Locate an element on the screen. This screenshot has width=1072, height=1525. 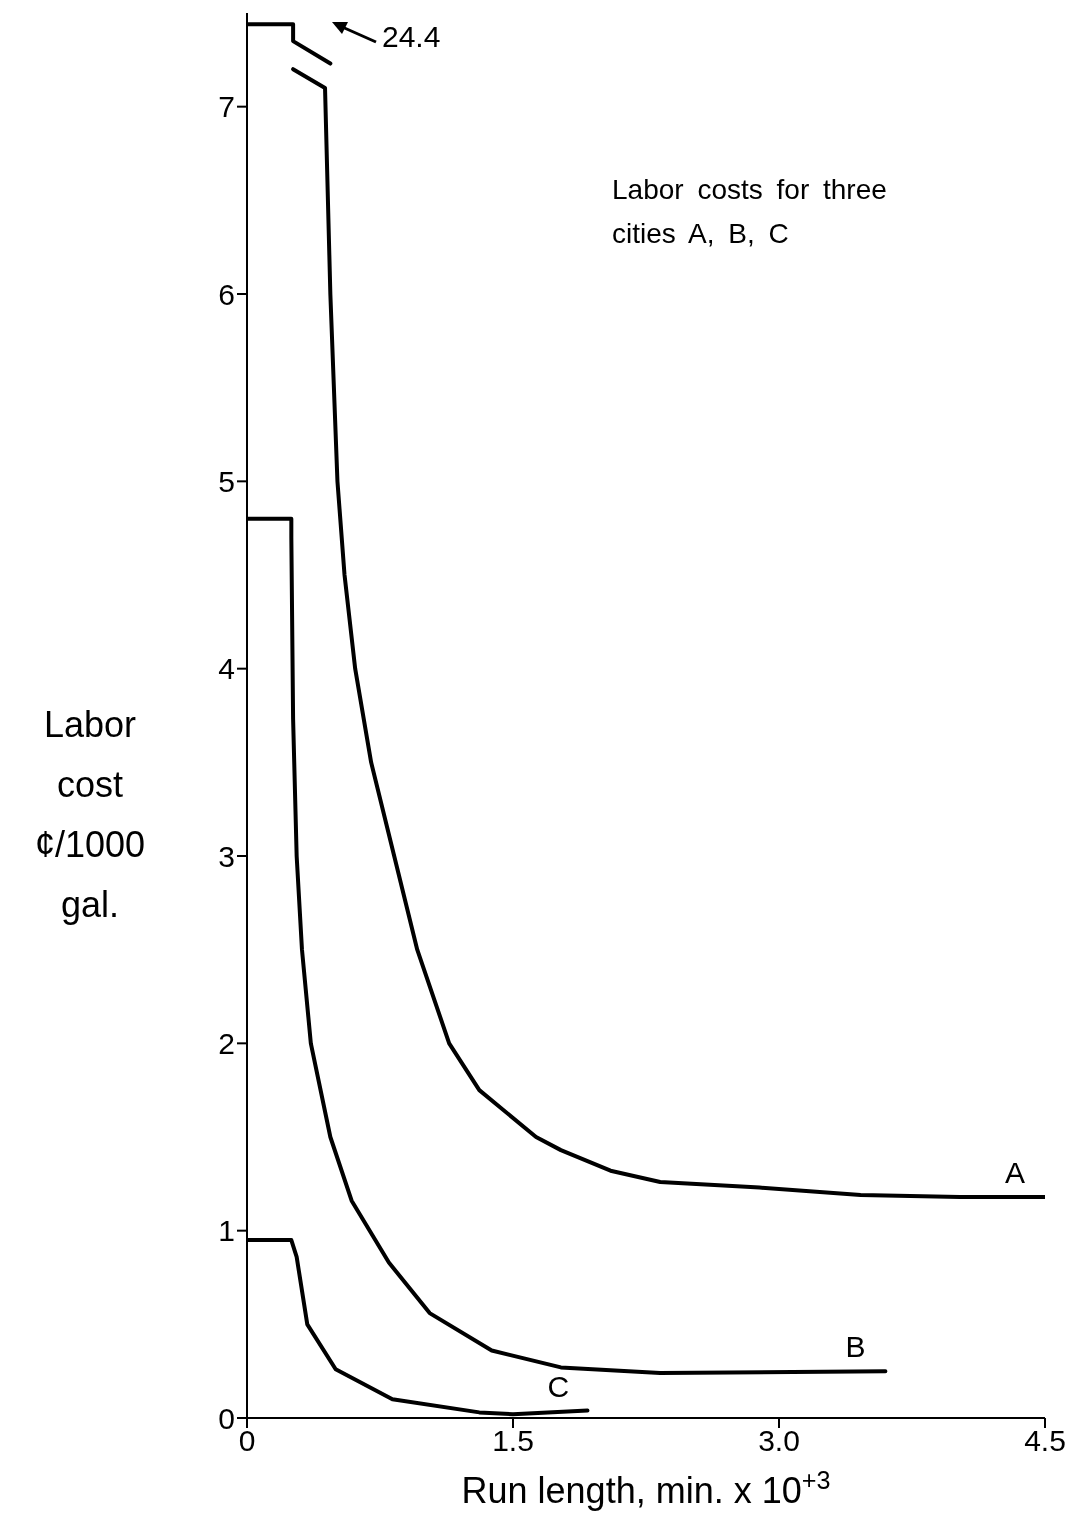
annotation: 24.4 is located at coordinates (411, 37).